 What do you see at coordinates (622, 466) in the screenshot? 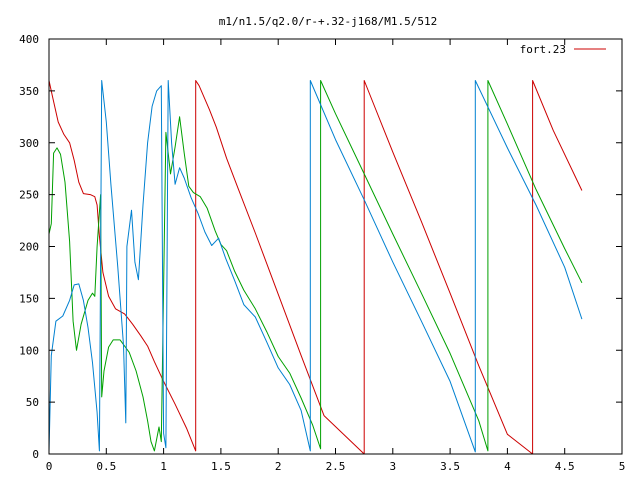
I see `x-tick-label: 5` at bounding box center [622, 466].